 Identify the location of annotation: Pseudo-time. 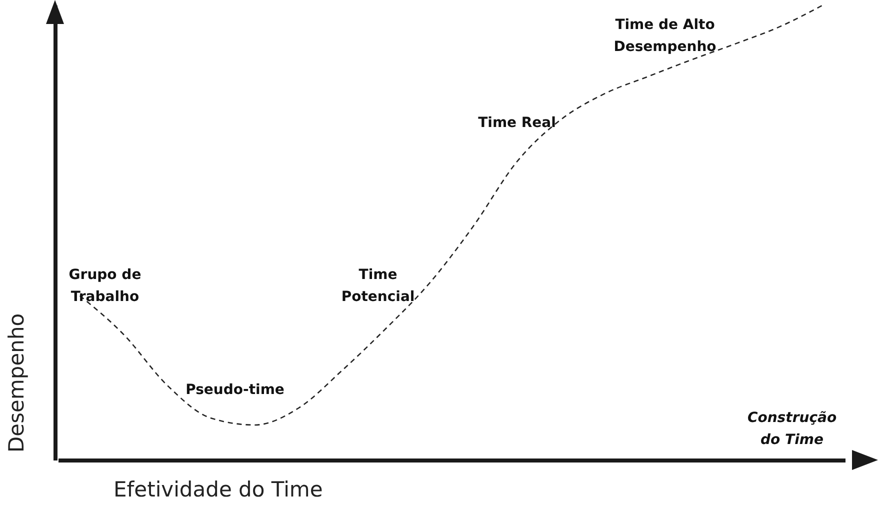
(235, 390).